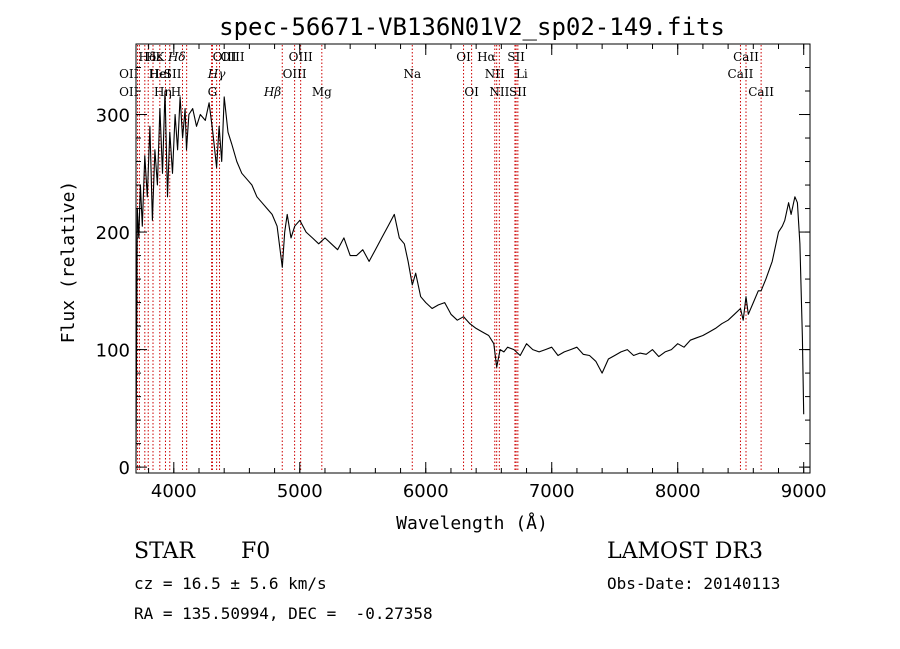  What do you see at coordinates (164, 551) in the screenshot?
I see `object-class: STAR` at bounding box center [164, 551].